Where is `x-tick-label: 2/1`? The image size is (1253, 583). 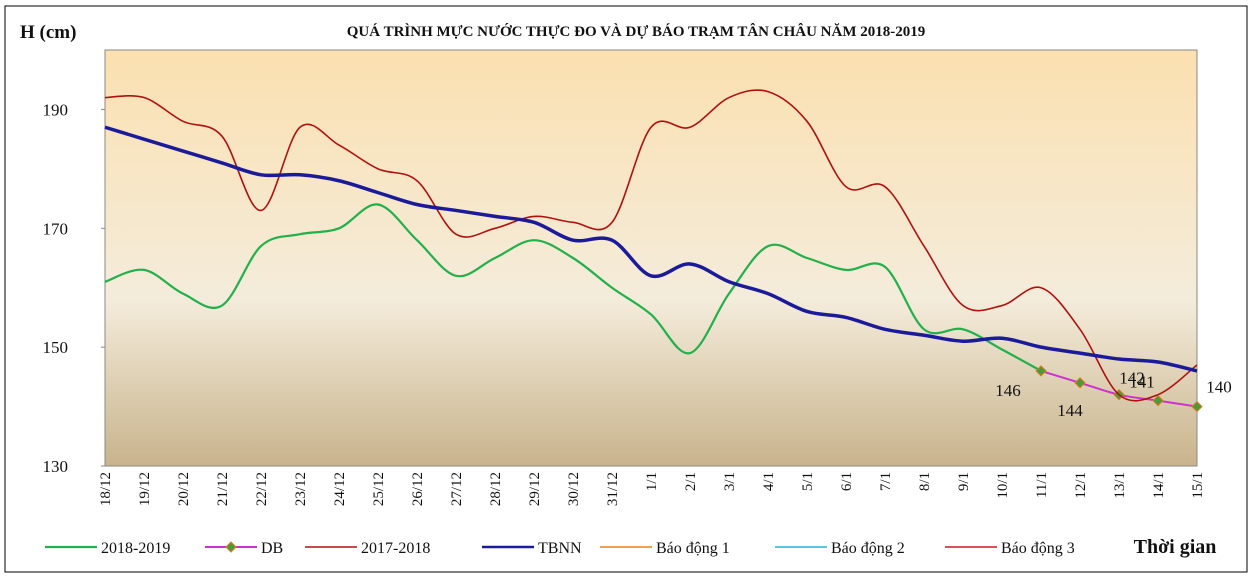
x-tick-label: 2/1 is located at coordinates (691, 481).